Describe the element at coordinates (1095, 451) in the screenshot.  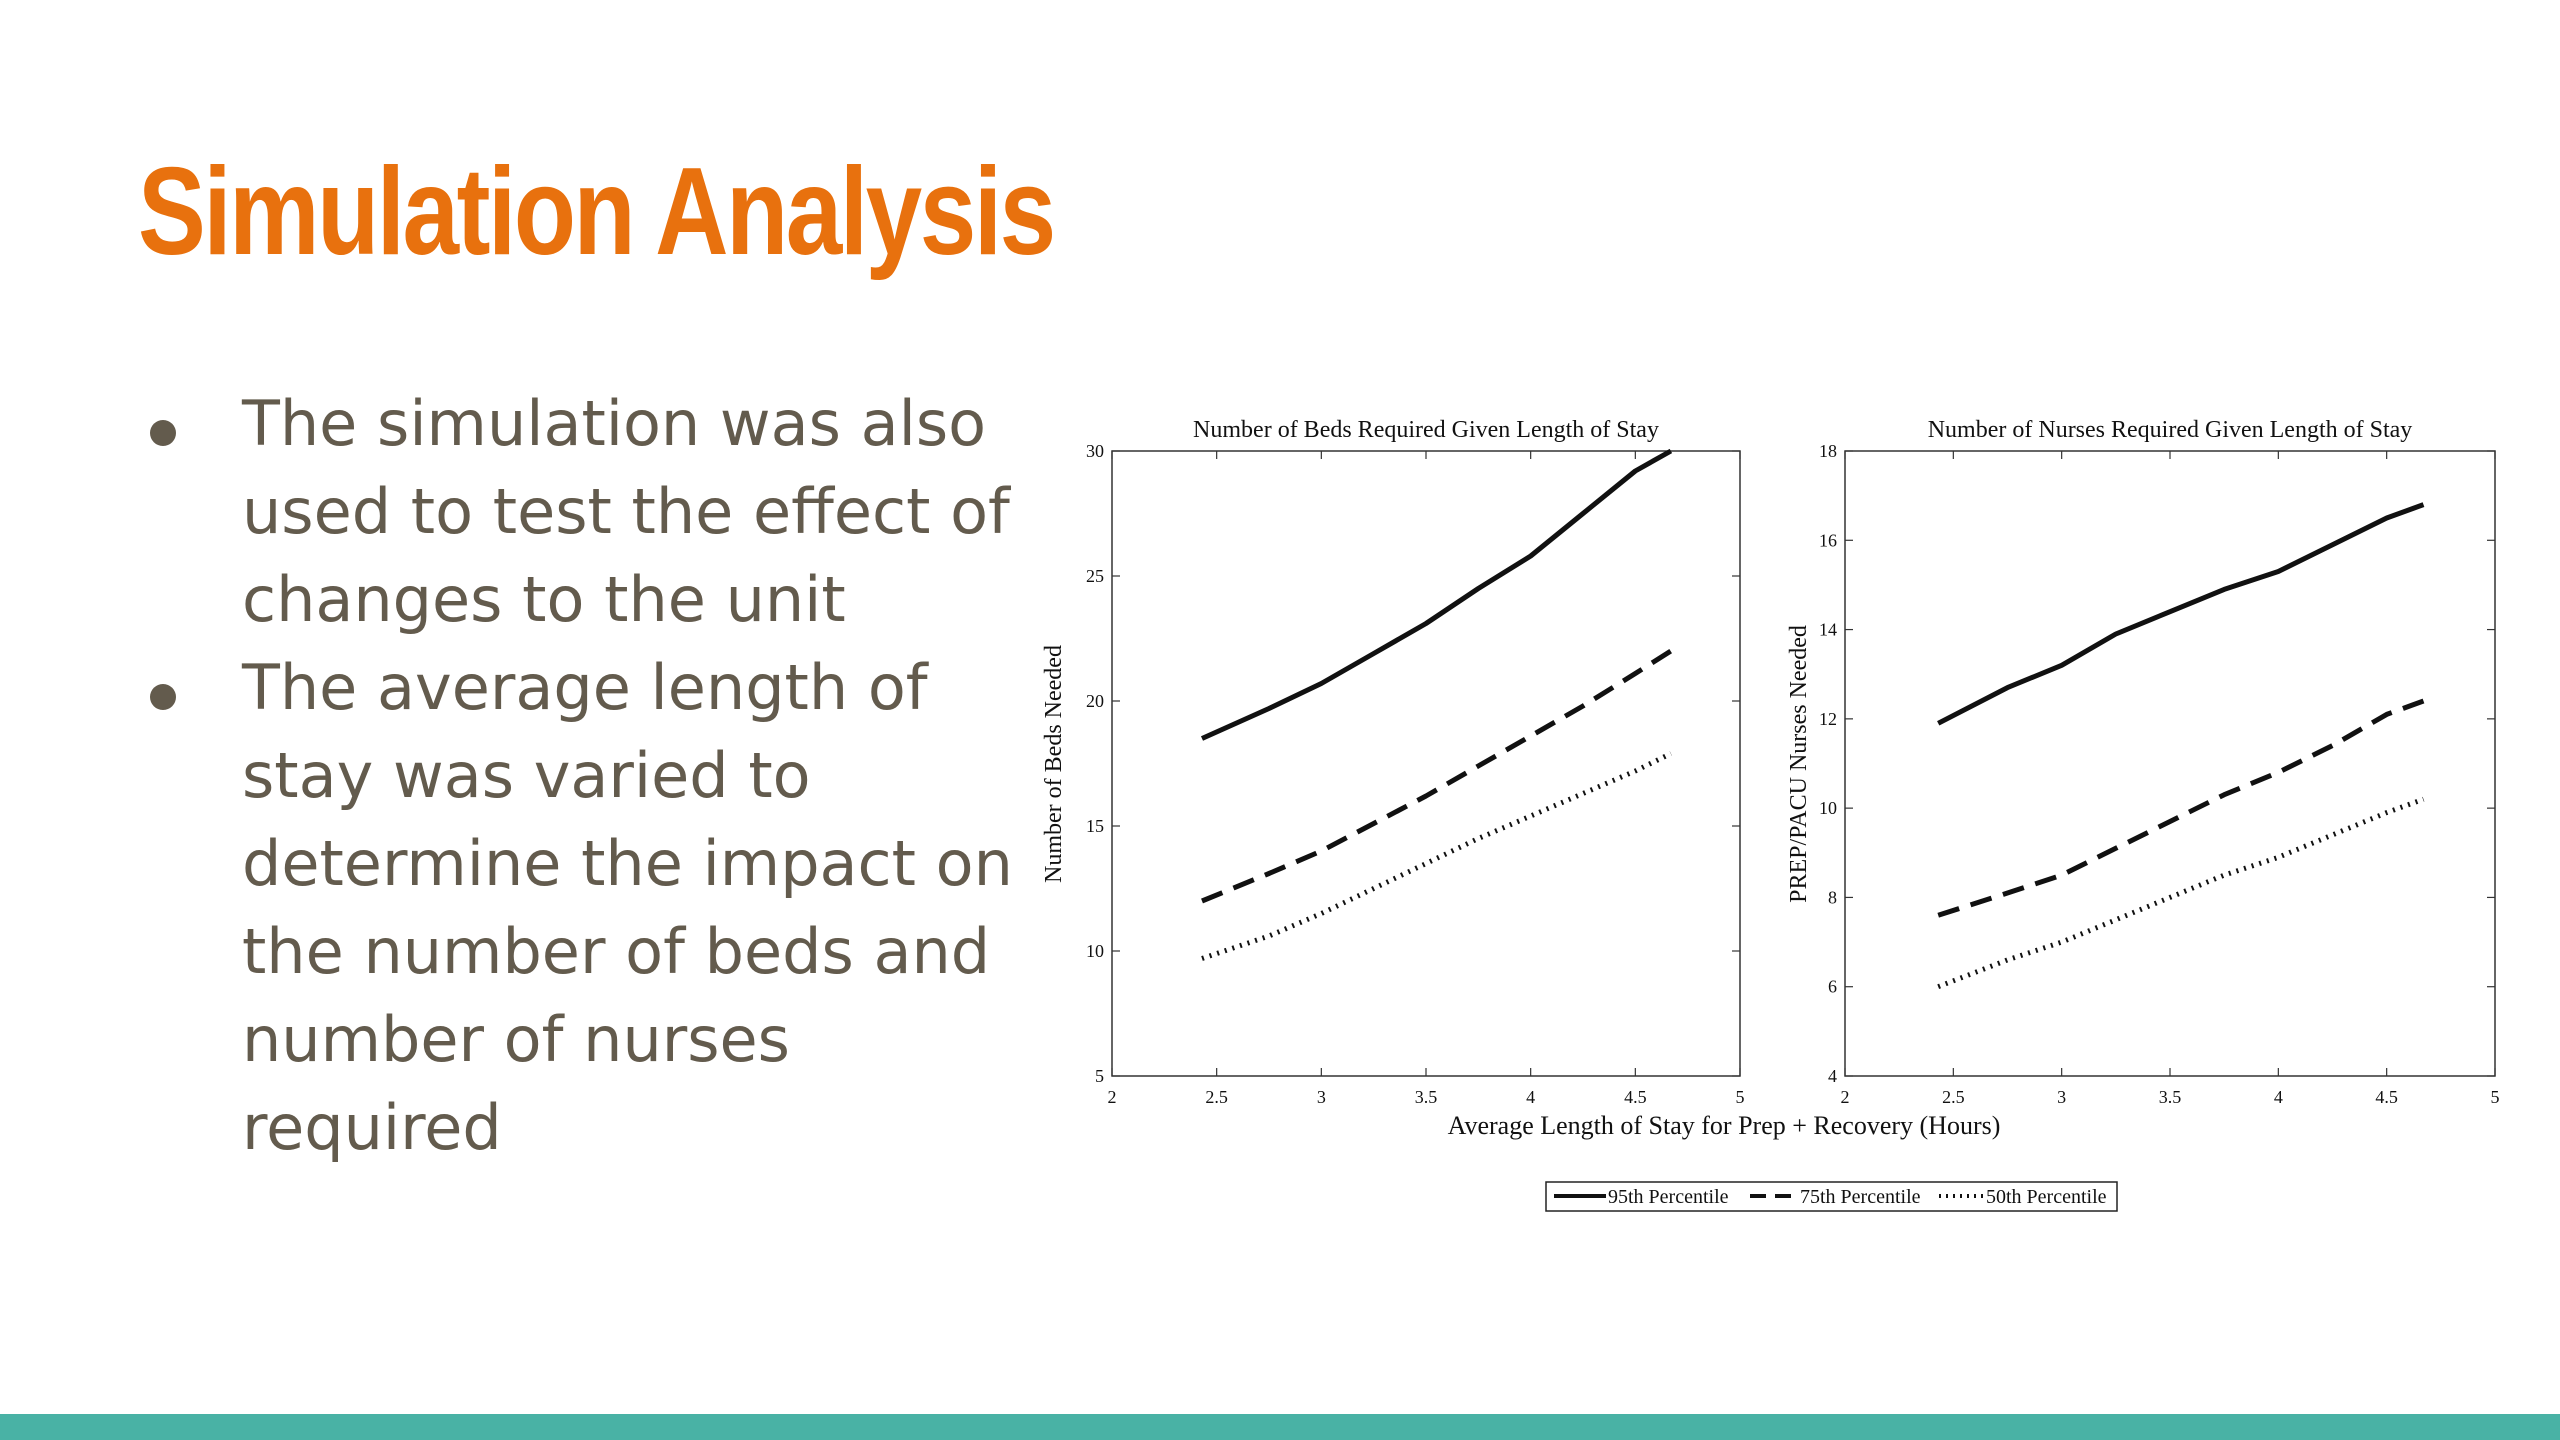
I see `y-tick-label: 30` at that location.